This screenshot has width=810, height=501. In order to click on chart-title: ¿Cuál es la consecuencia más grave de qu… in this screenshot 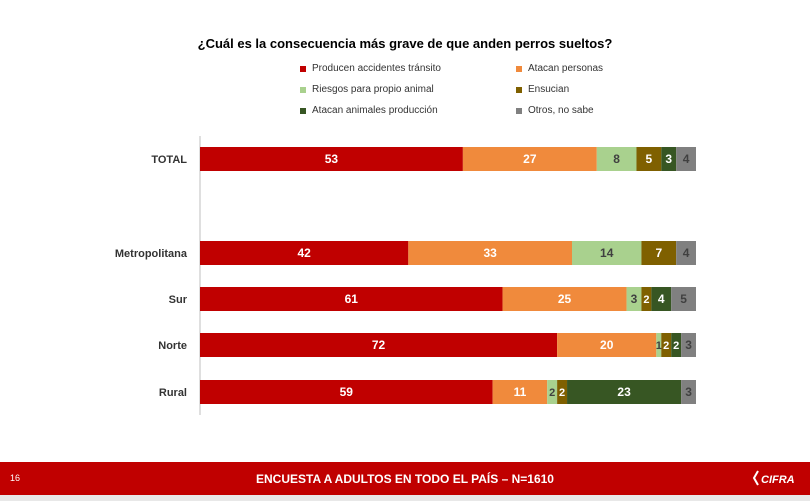, I will do `click(405, 43)`.